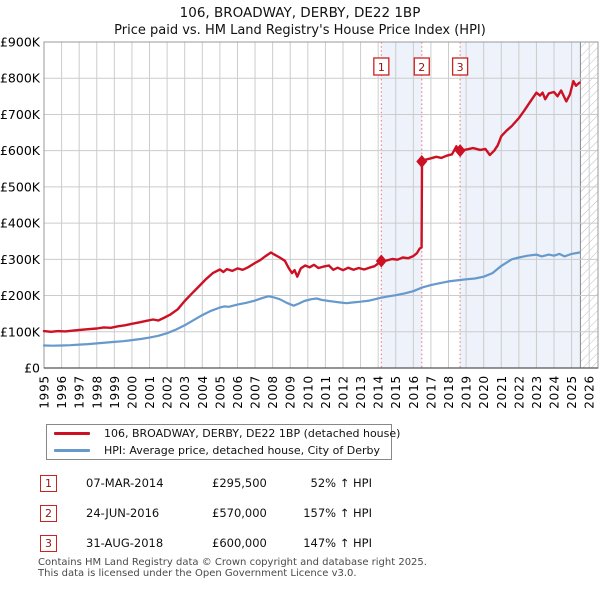 The width and height of the screenshot is (600, 590). What do you see at coordinates (343, 392) in the screenshot?
I see `x-tick-label: 2012` at bounding box center [343, 392].